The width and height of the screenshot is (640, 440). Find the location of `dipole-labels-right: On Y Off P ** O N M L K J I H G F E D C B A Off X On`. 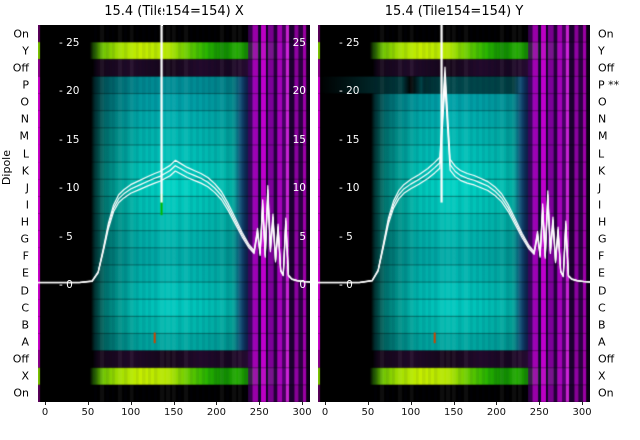

dipole-labels-right: On Y Off P ** O N M L K J I H G F E D C B A Off X On is located at coordinates (617, 213).